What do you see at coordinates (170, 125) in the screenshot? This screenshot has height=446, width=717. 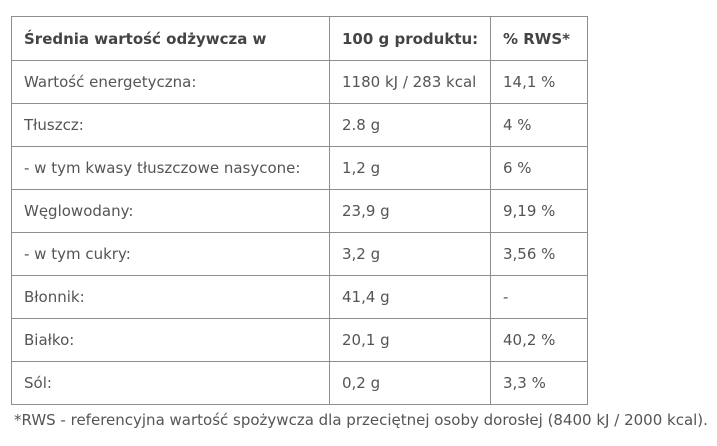 I see `nutrient-name: Tłuszcz:` at bounding box center [170, 125].